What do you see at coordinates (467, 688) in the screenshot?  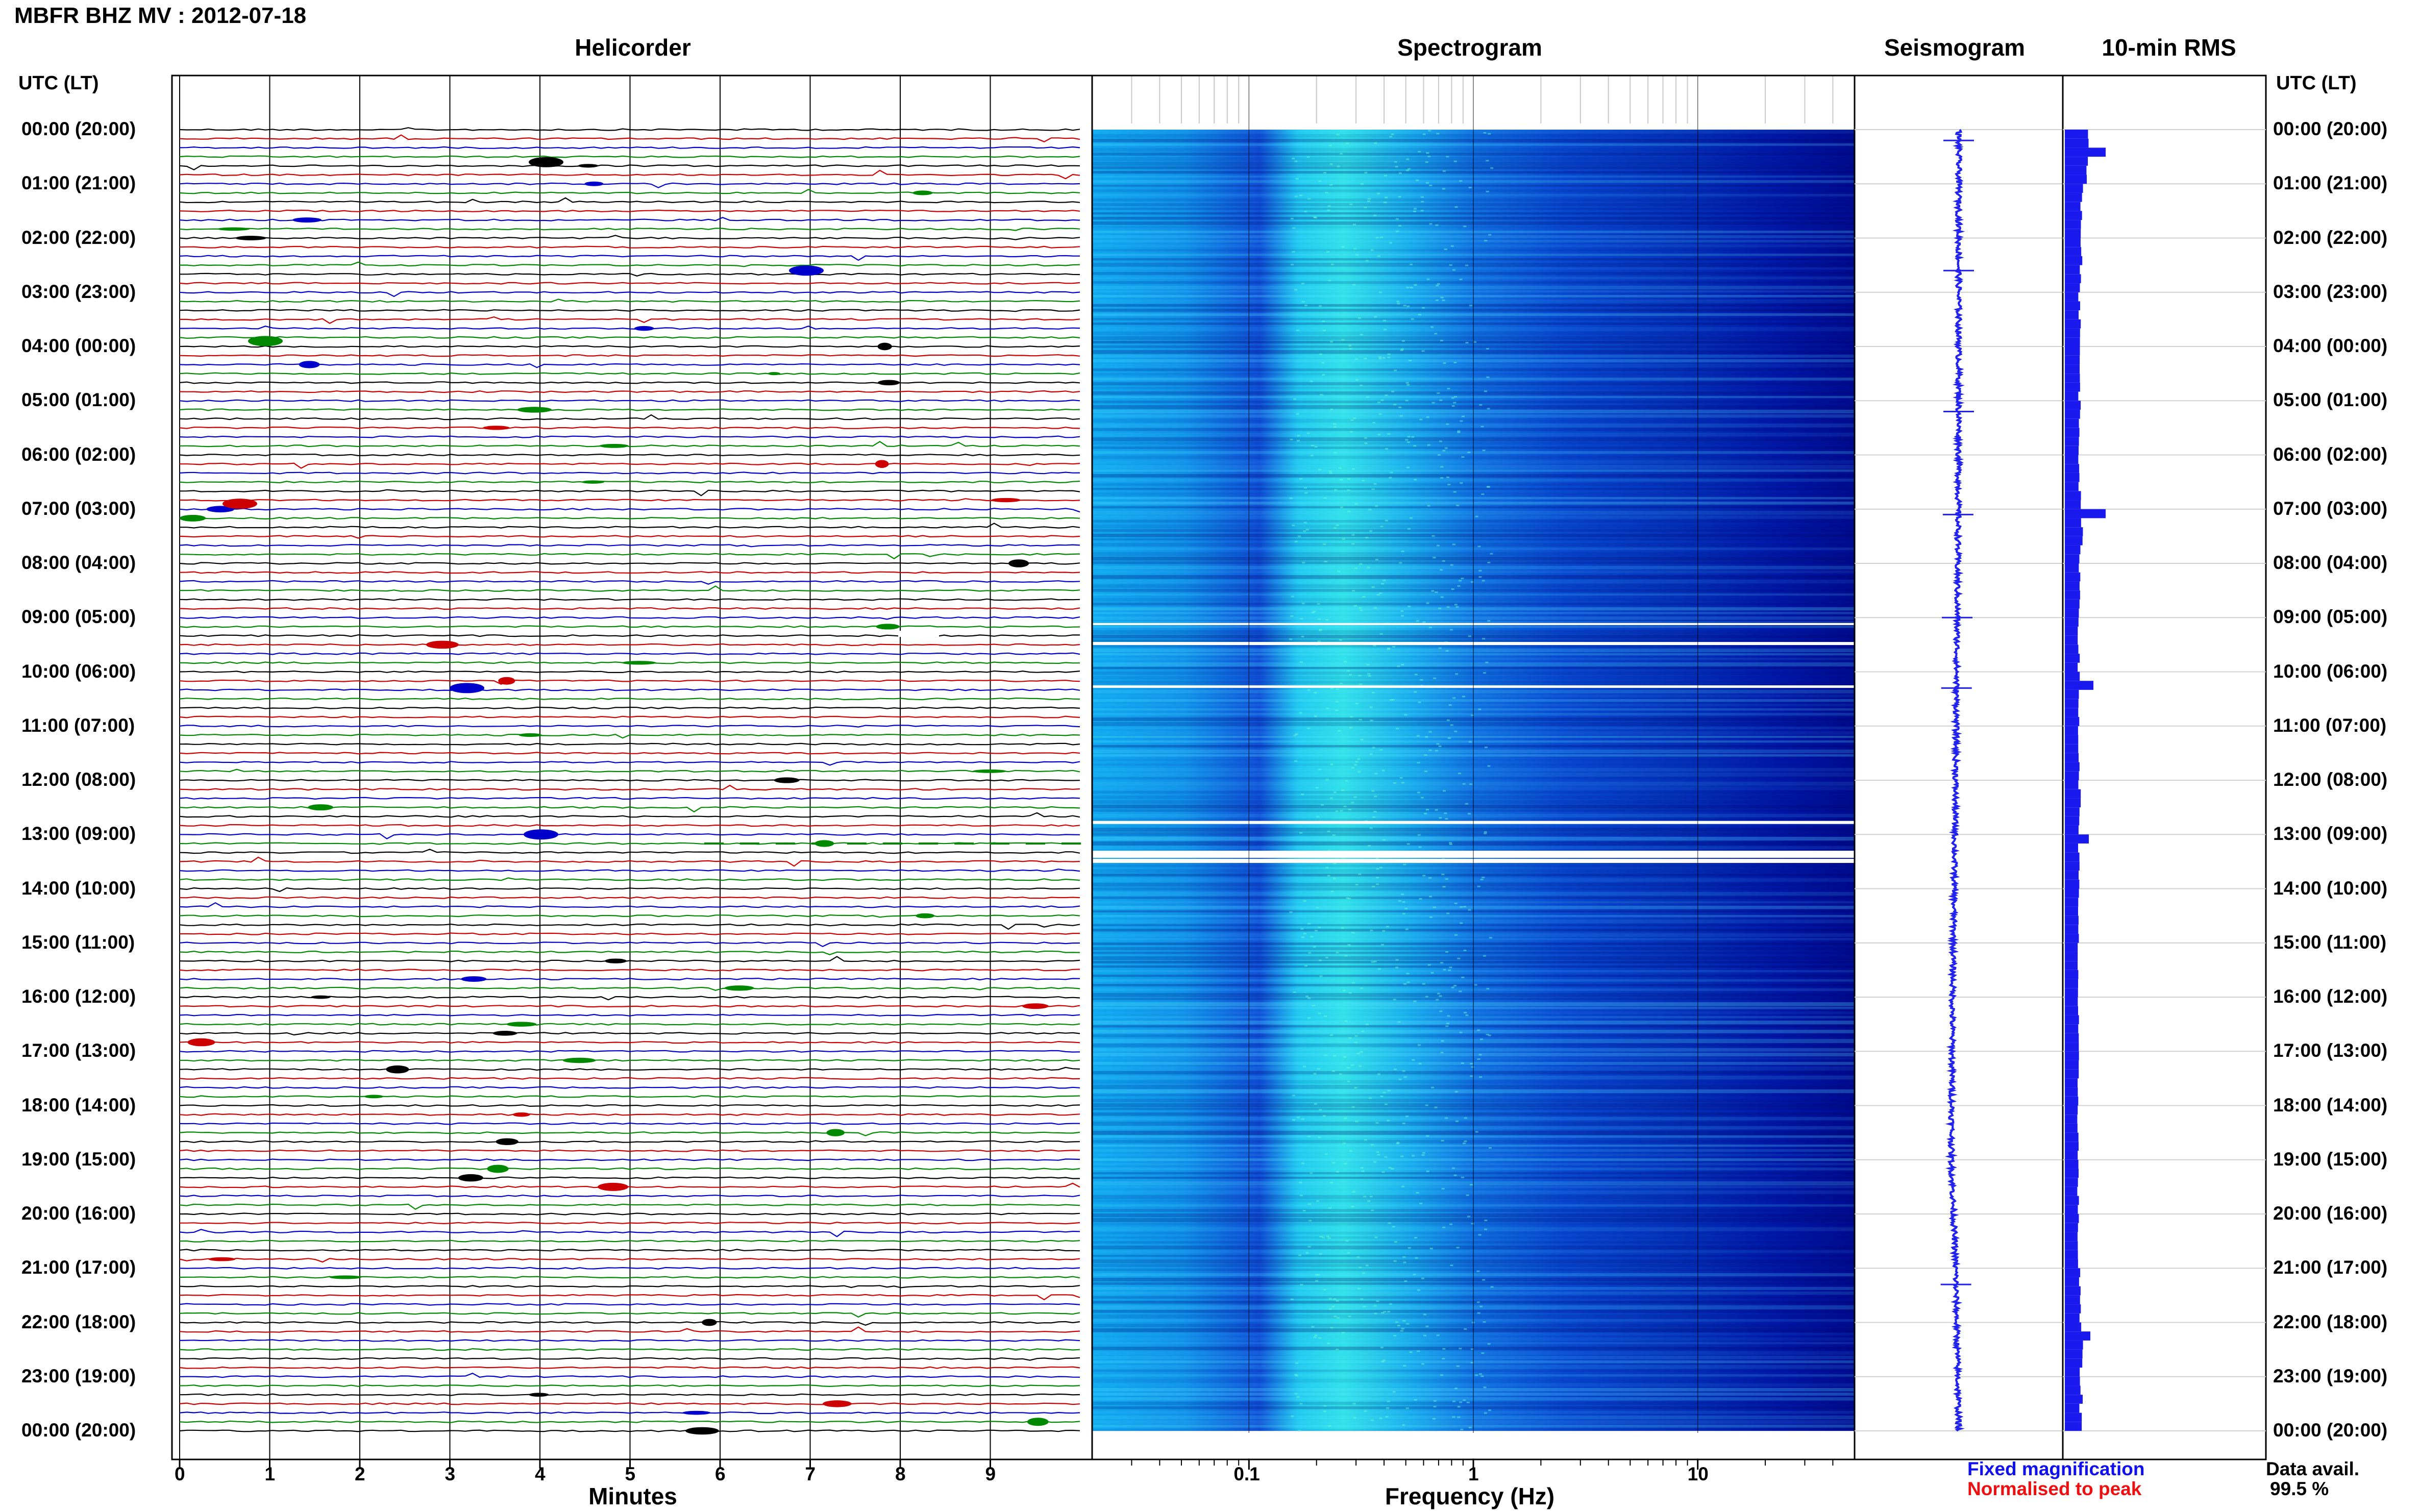 I see `helicorder-large-event` at bounding box center [467, 688].